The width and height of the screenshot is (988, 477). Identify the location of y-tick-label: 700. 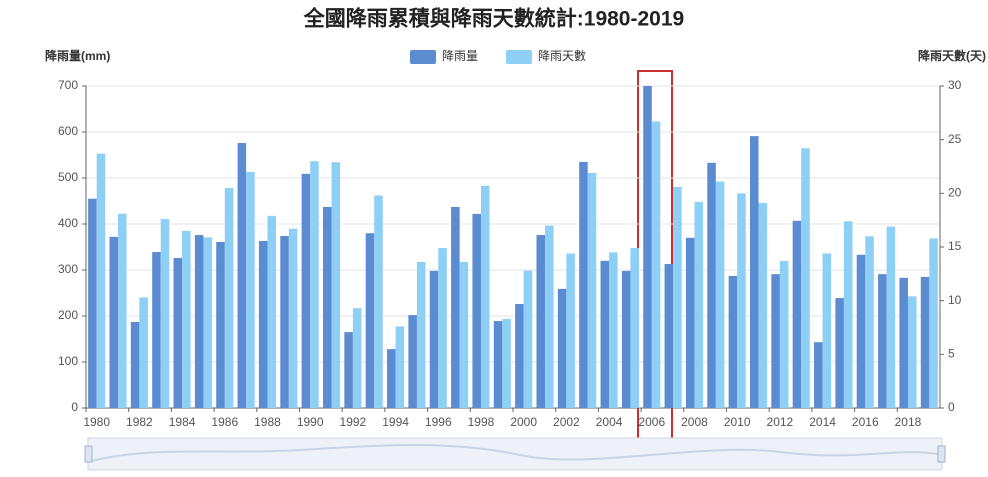
(68, 85).